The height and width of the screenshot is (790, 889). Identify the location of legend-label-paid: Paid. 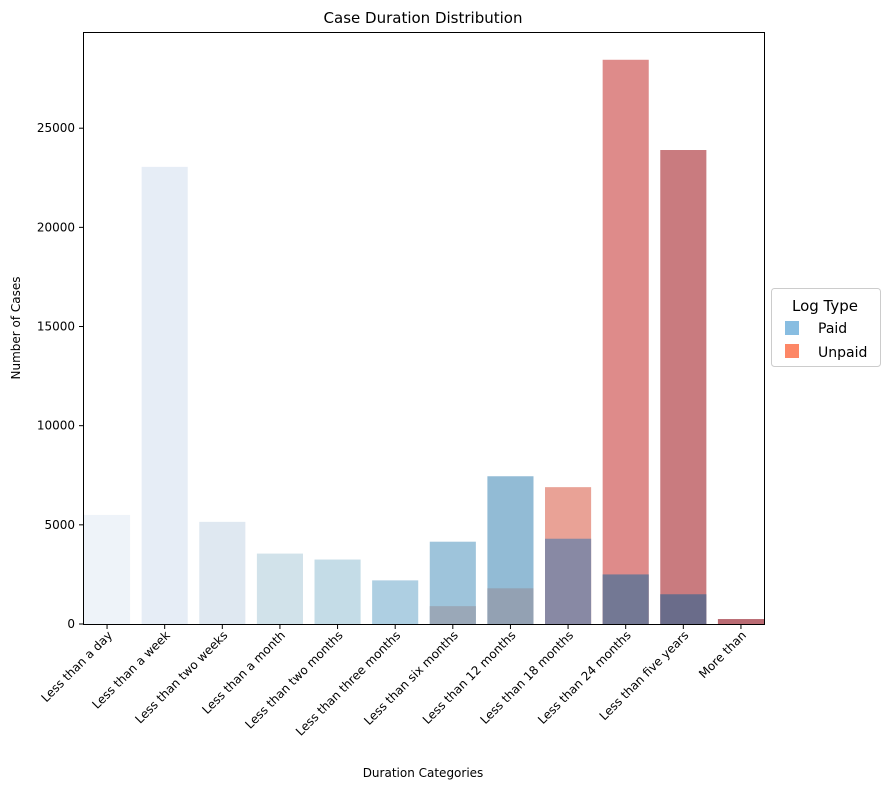
(832, 329).